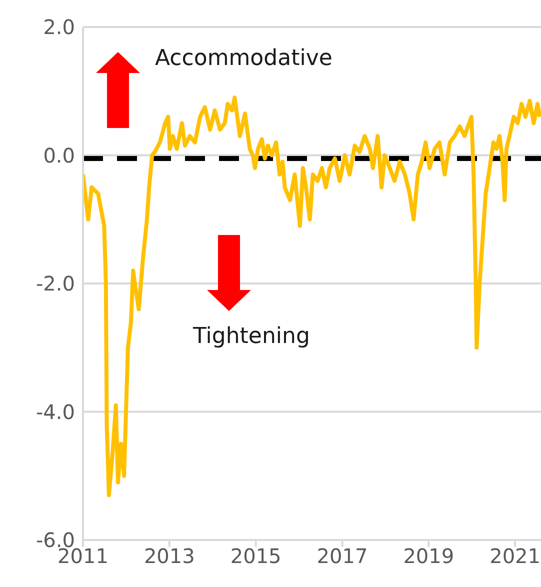 The width and height of the screenshot is (541, 587). I want to click on annotation: Tightening, so click(251, 336).